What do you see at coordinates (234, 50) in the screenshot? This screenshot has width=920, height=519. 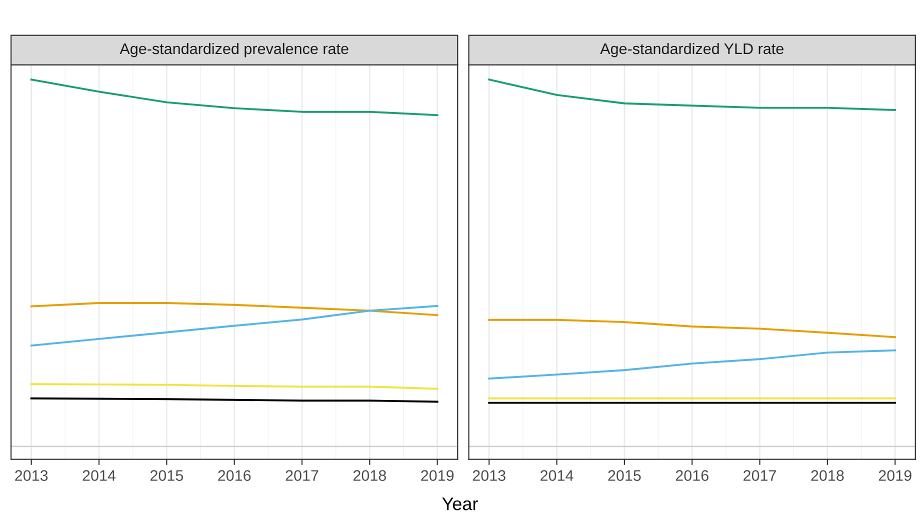 I see `chart-title: Age-standardized prevalence rate` at bounding box center [234, 50].